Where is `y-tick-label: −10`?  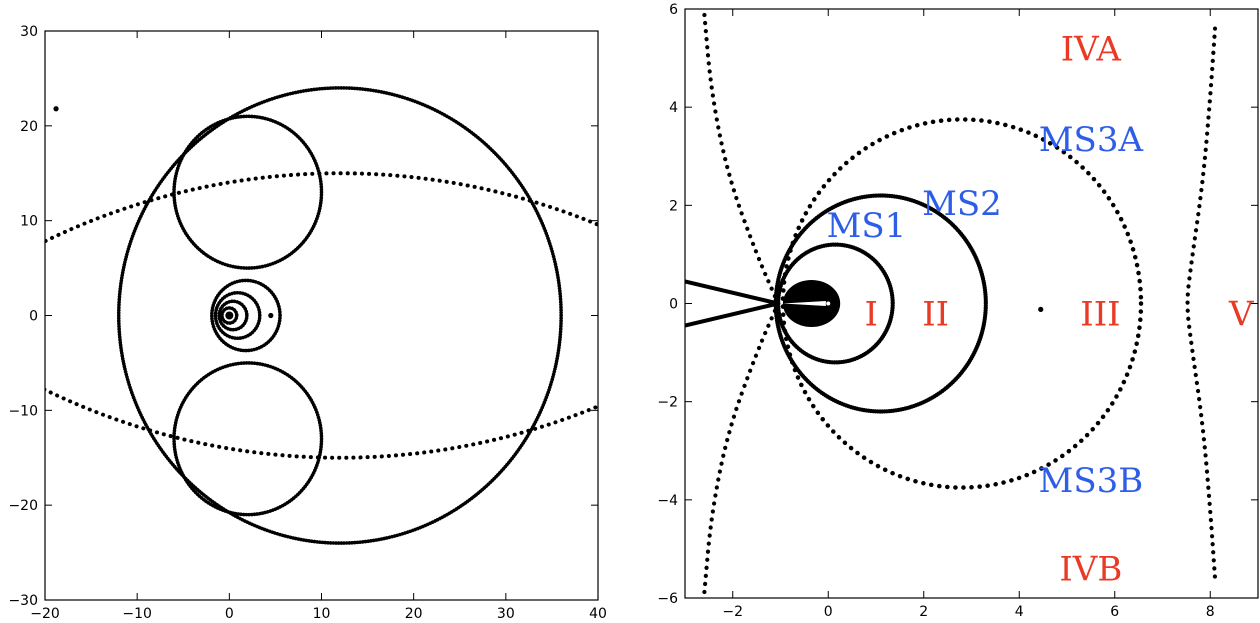 y-tick-label: −10 is located at coordinates (23, 411).